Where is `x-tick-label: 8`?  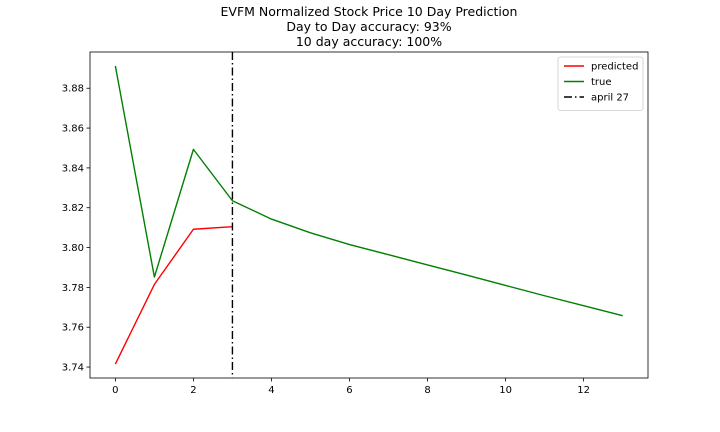
x-tick-label: 8 is located at coordinates (427, 390).